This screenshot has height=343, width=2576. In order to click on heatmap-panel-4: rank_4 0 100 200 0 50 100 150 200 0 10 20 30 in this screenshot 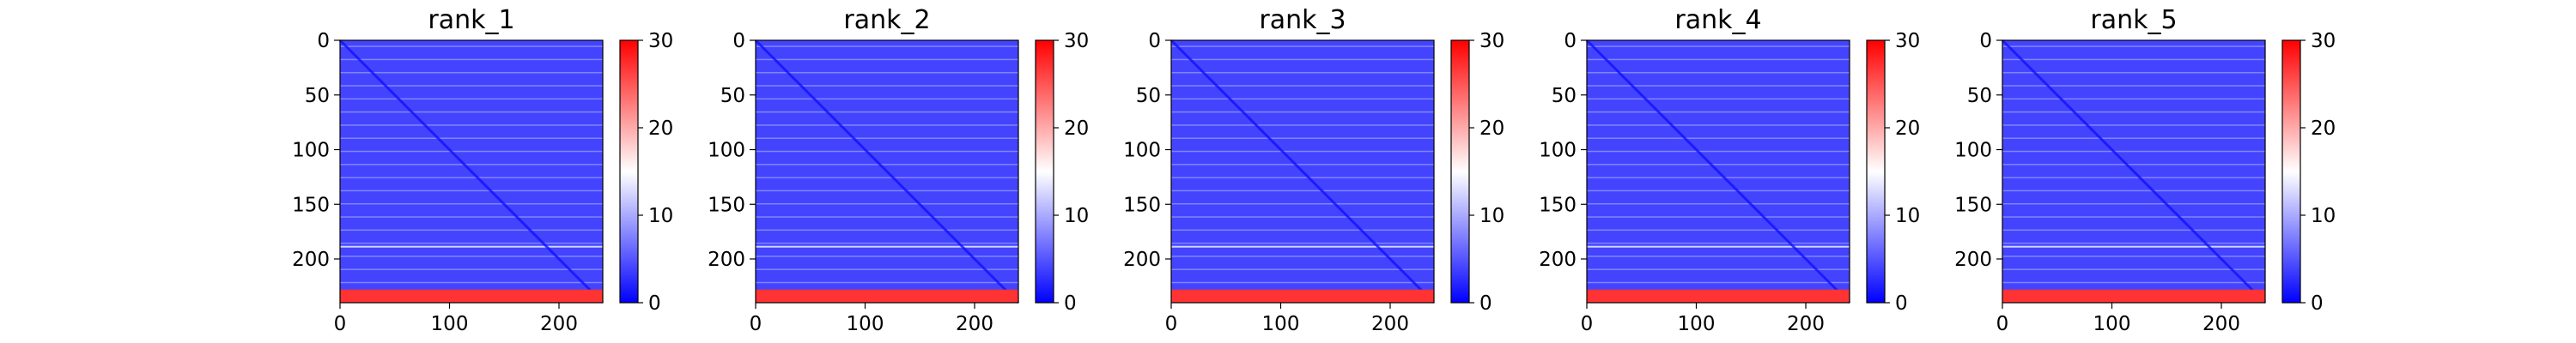, I will do `click(1729, 170)`.